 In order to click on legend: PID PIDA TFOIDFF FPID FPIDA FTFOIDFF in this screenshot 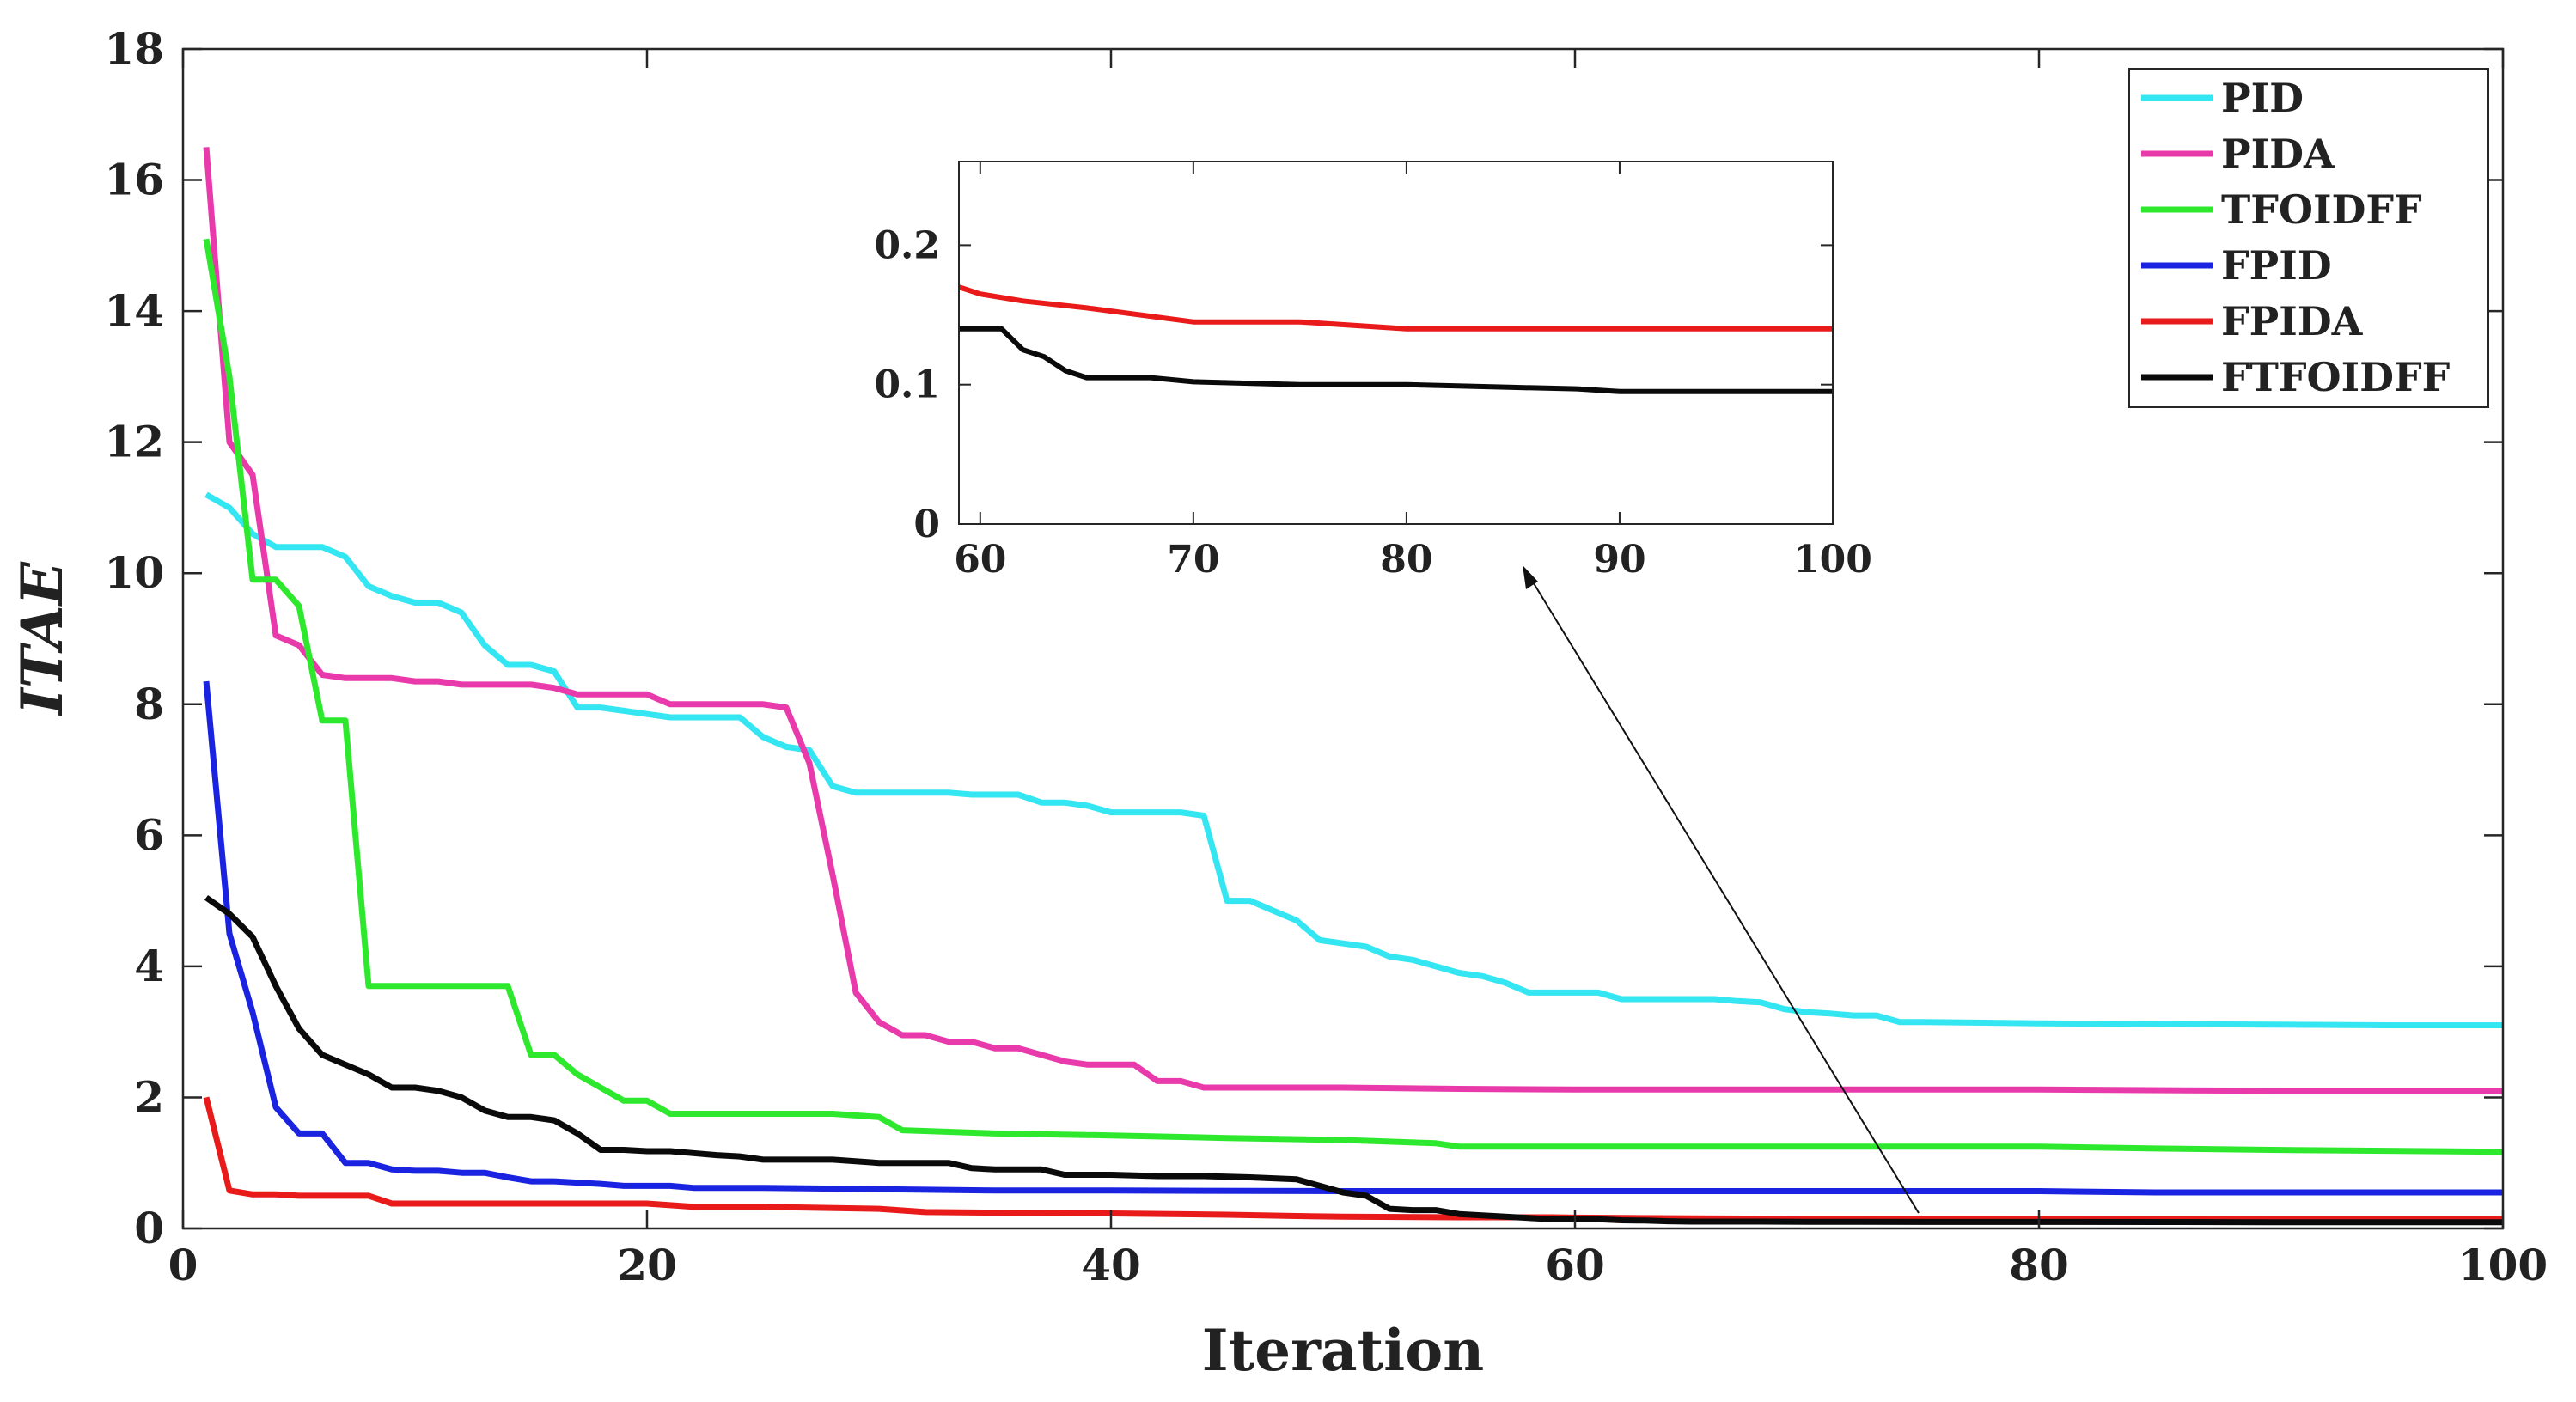, I will do `click(2308, 238)`.